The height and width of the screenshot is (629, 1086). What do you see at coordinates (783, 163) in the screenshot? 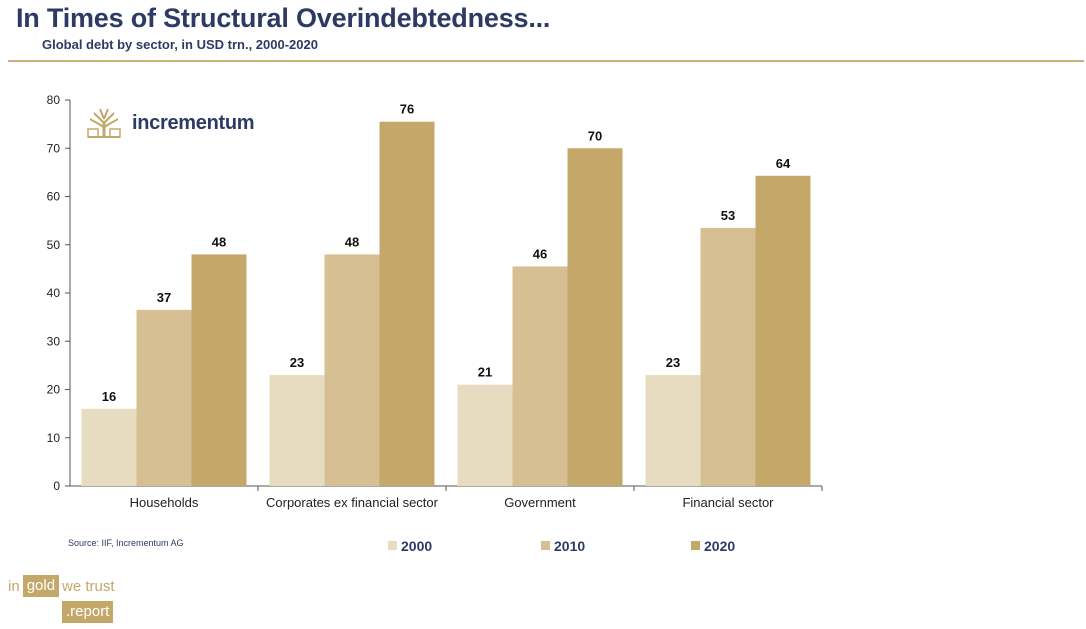
I see `data-label: 64` at bounding box center [783, 163].